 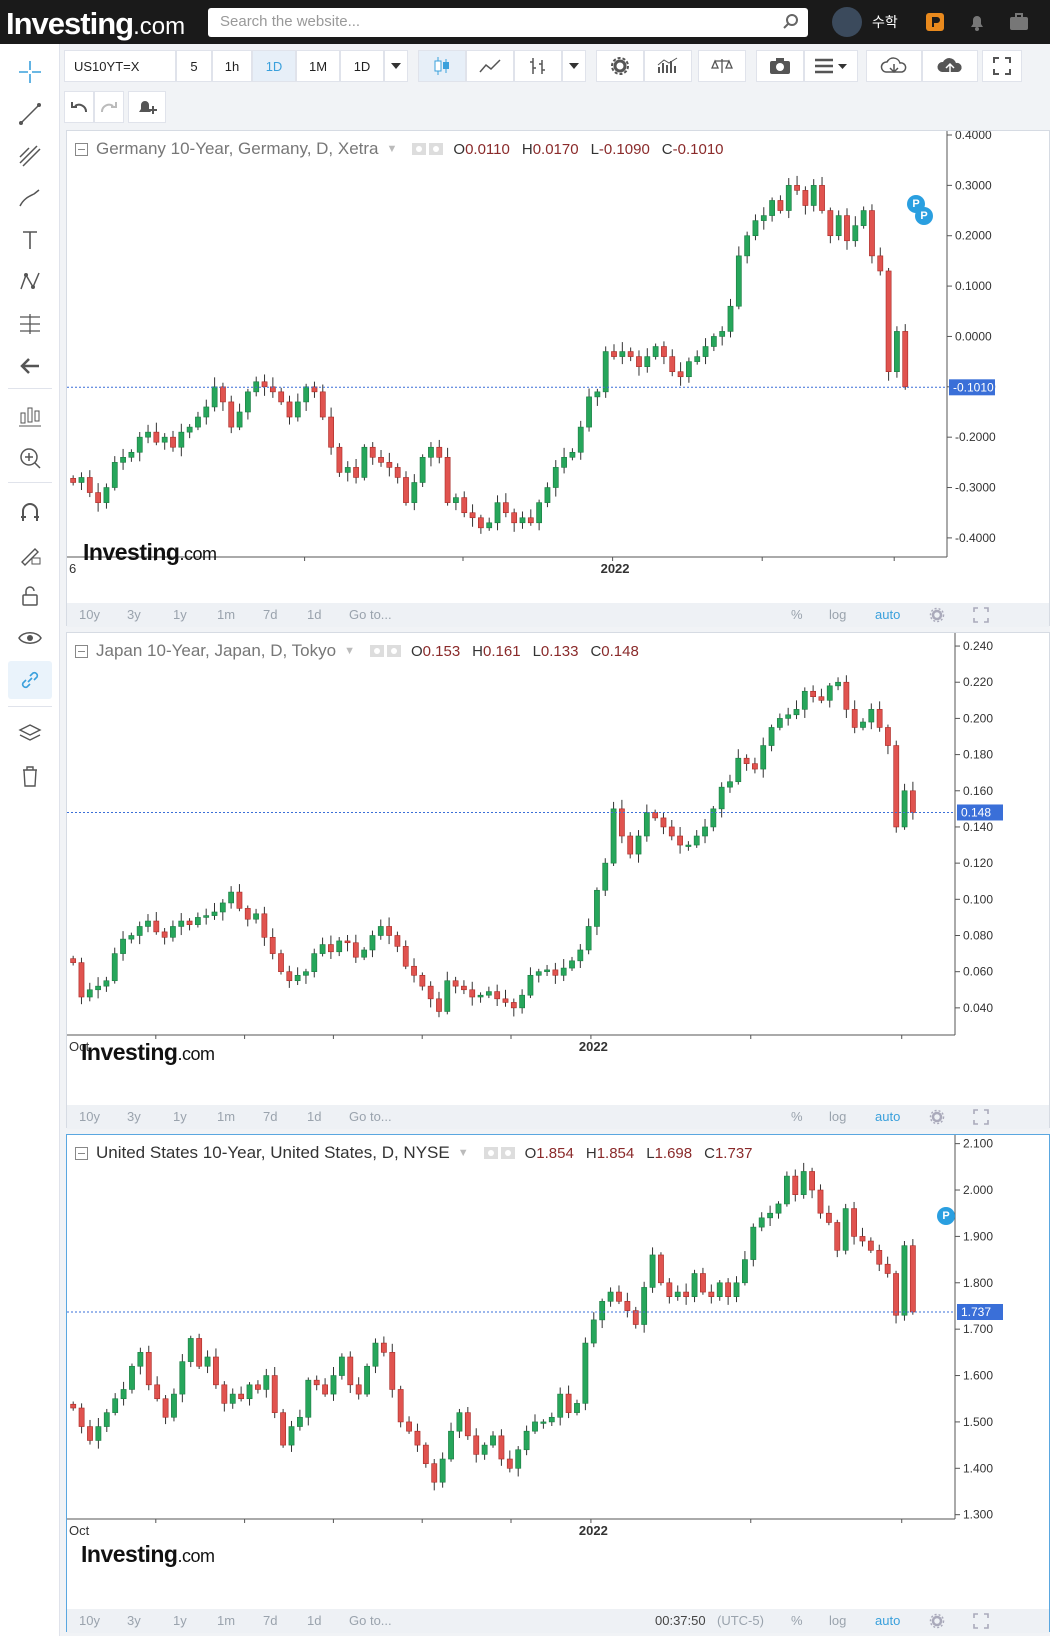 I want to click on bell-icon, so click(x=977, y=22).